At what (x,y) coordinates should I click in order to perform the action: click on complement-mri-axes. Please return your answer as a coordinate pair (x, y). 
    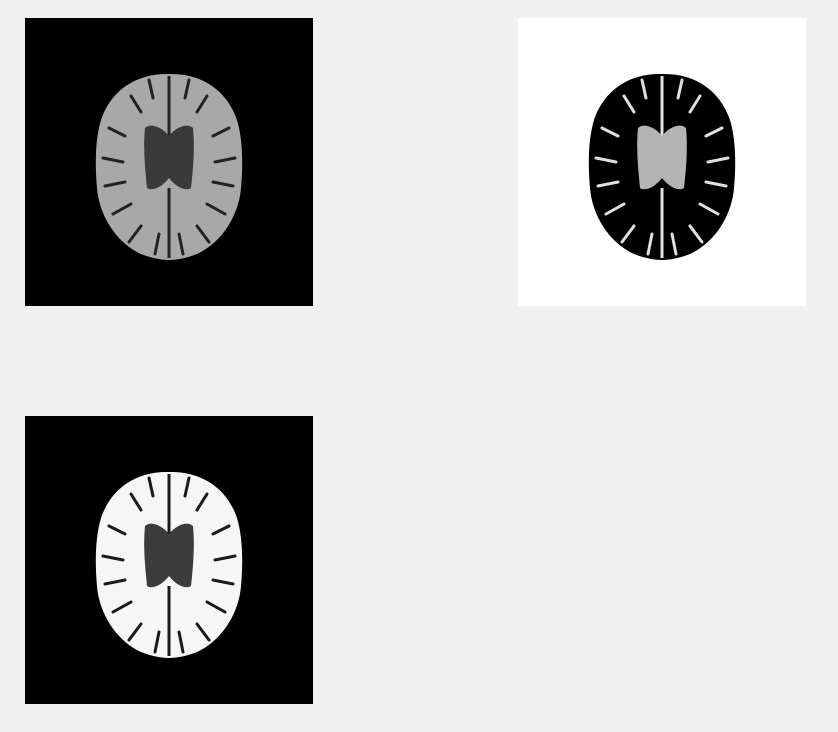
    Looking at the image, I should click on (662, 162).